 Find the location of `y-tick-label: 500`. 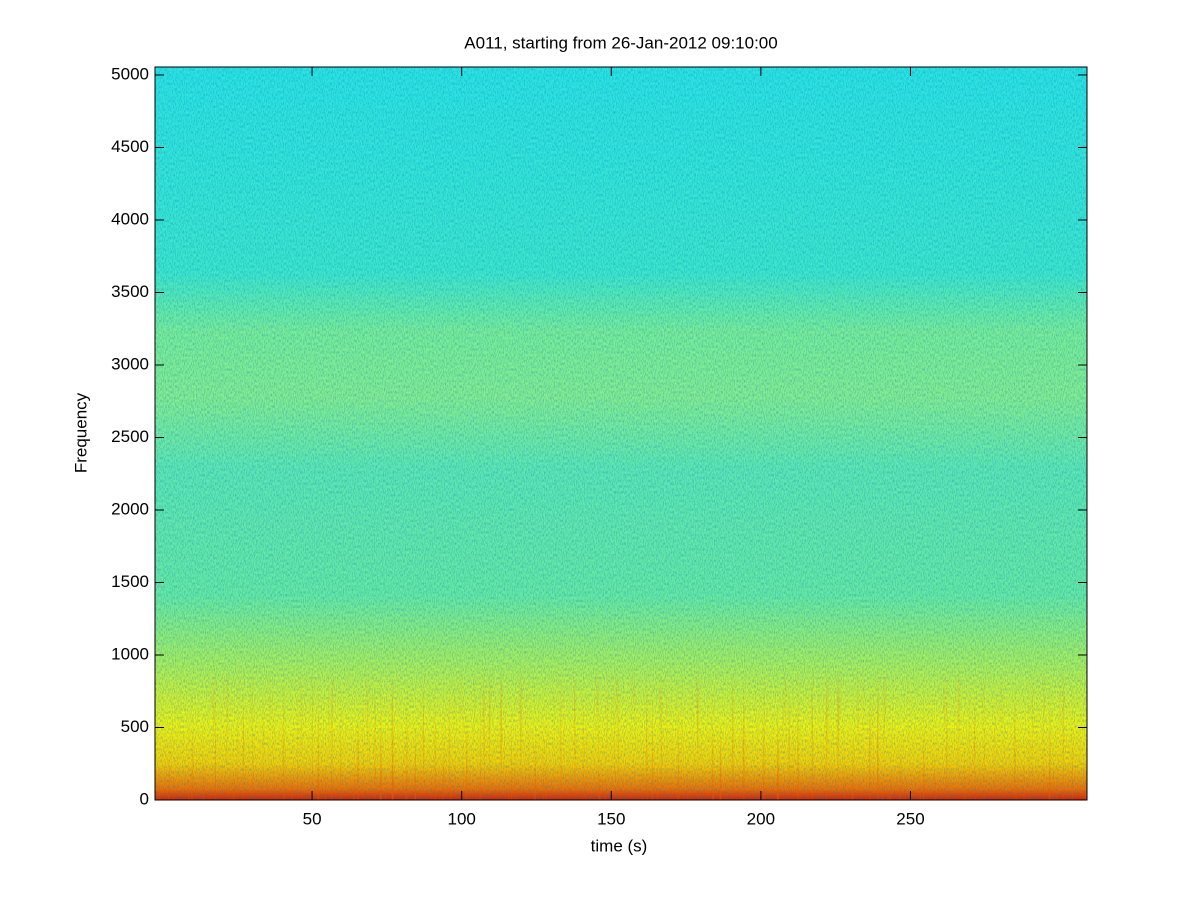

y-tick-label: 500 is located at coordinates (135, 726).